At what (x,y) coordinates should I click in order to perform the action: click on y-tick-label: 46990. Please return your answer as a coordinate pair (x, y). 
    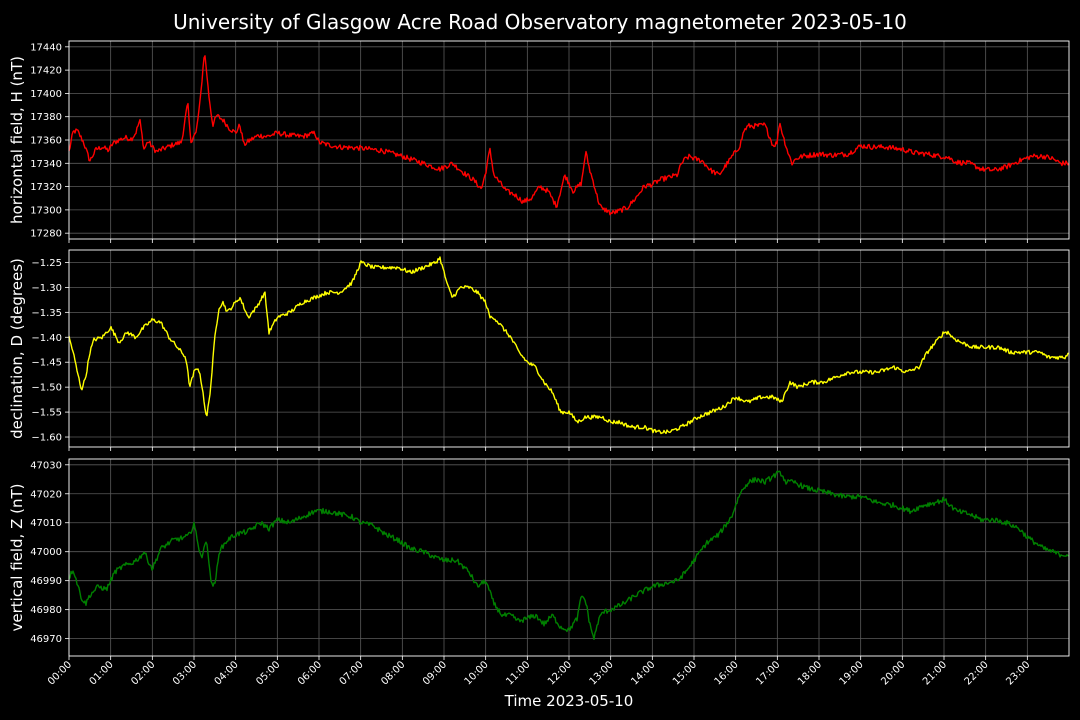
    Looking at the image, I should click on (46, 581).